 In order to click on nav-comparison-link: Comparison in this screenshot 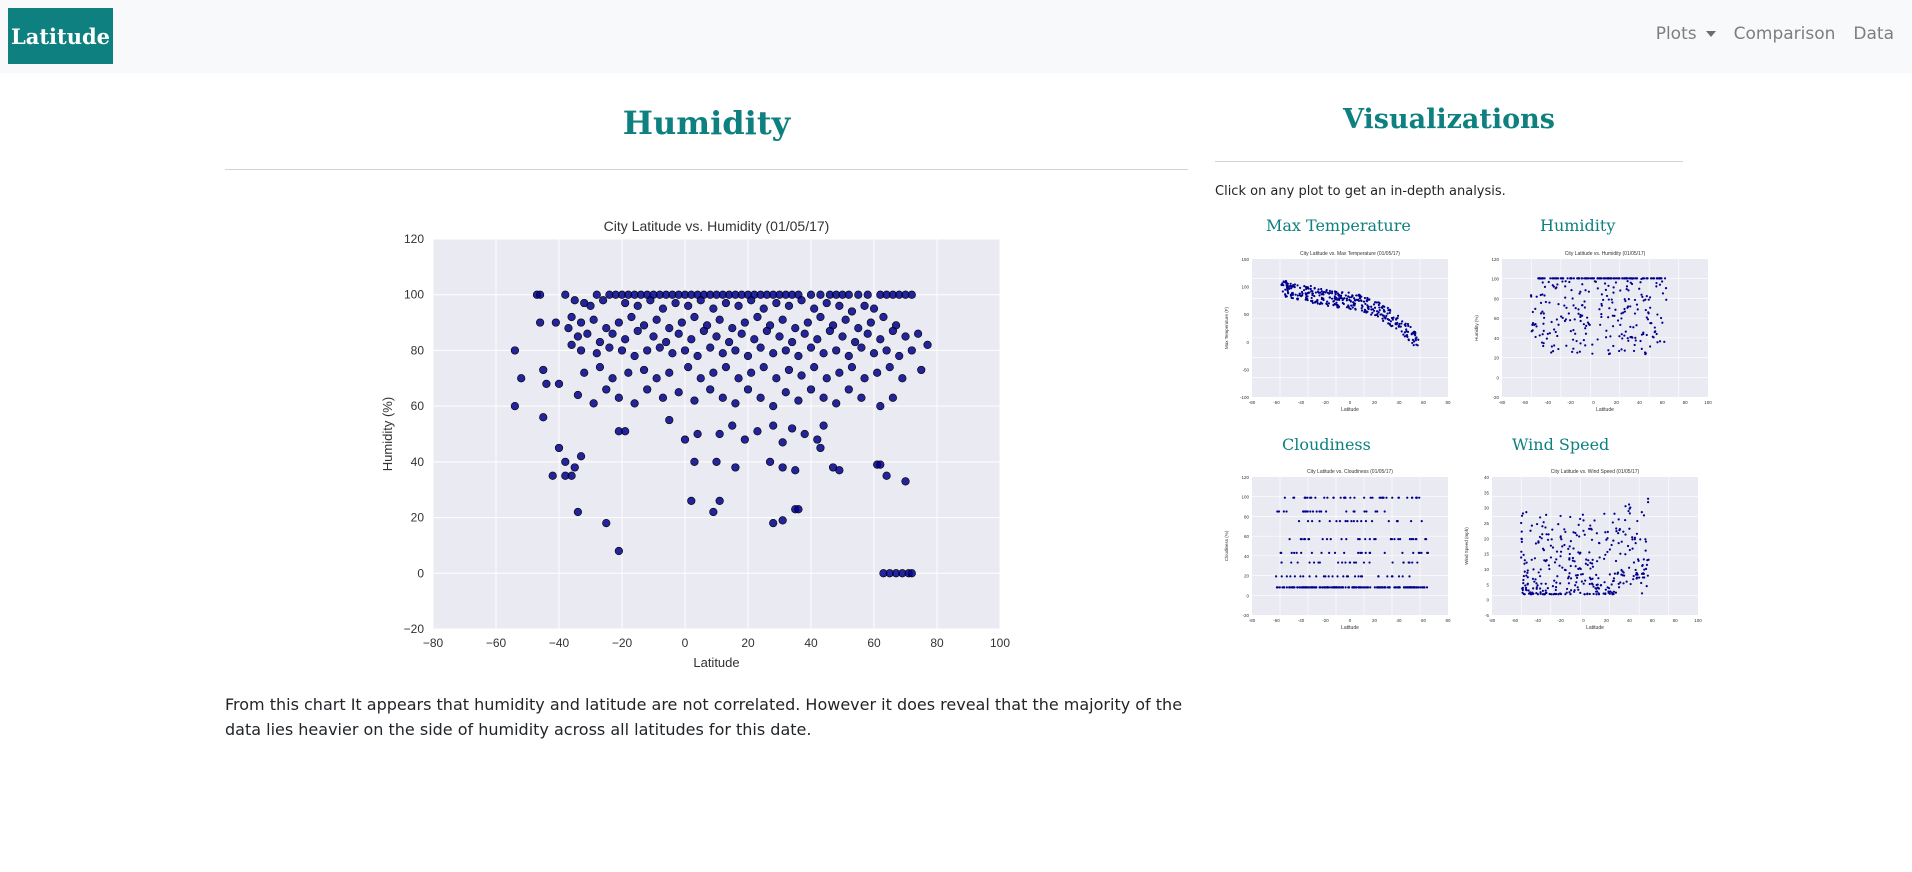, I will do `click(1784, 34)`.